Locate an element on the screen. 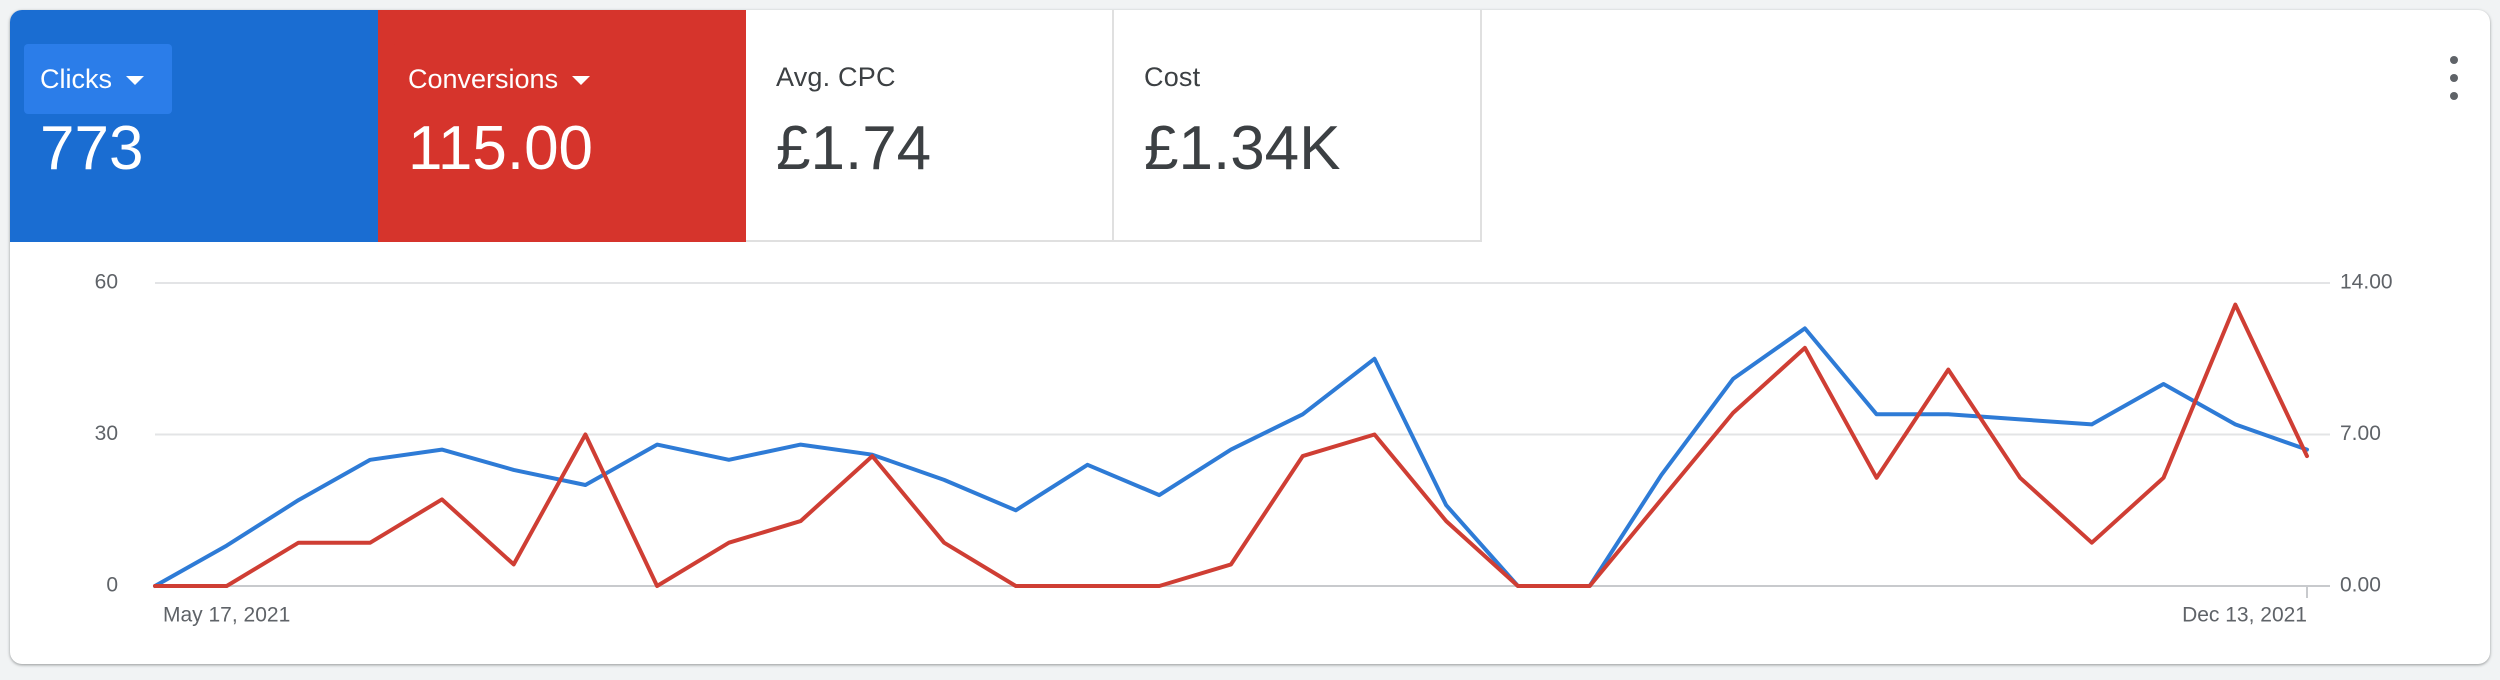 The width and height of the screenshot is (2500, 680). cost-label: Cost is located at coordinates (1172, 77).